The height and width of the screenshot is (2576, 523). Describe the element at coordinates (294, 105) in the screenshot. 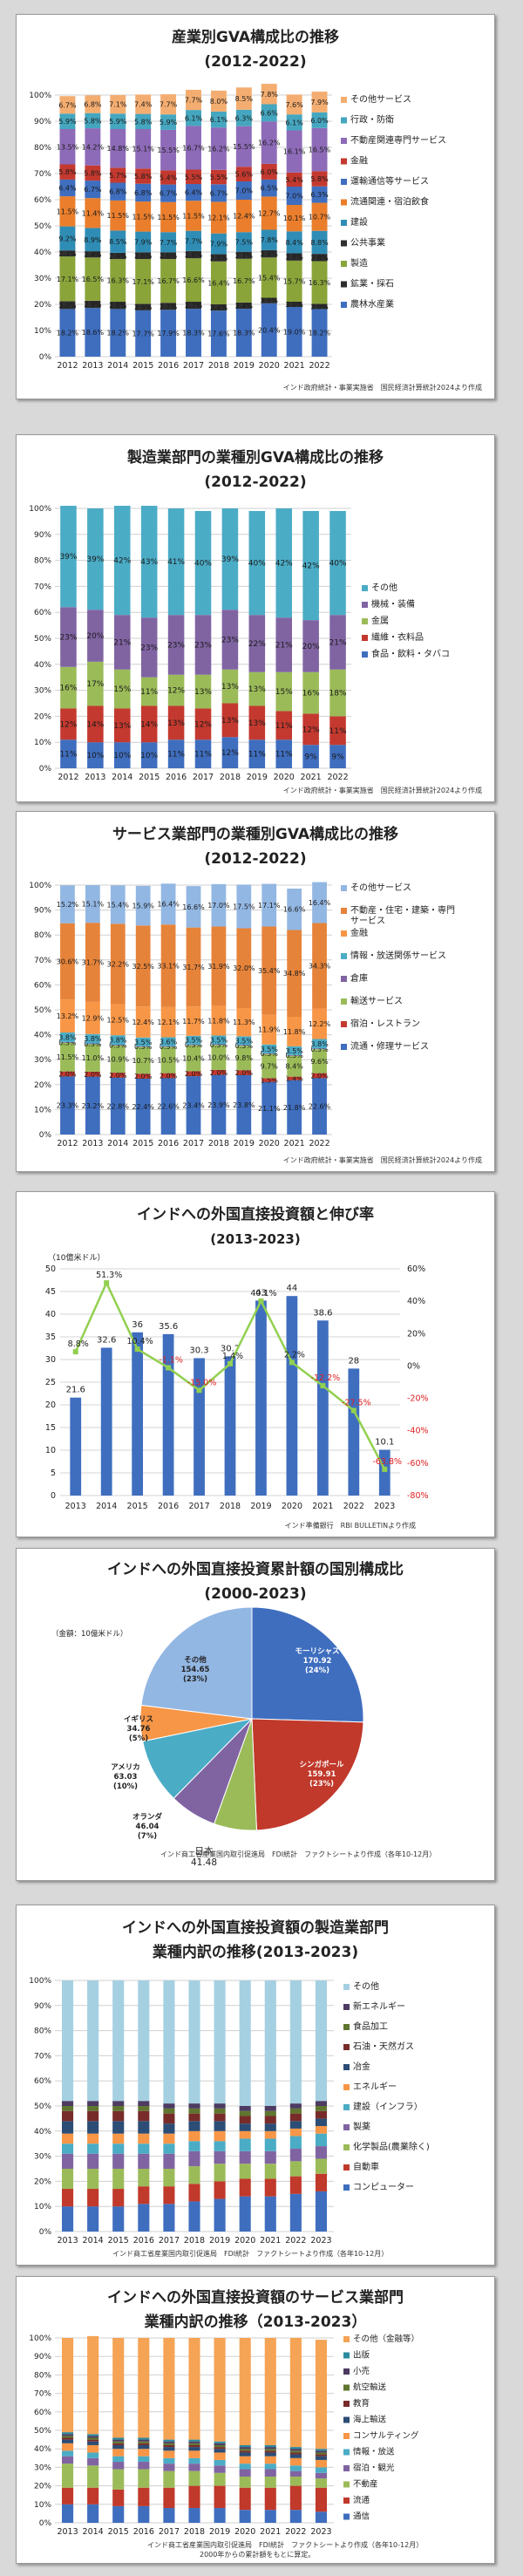

I see `data-label: 7.6%` at that location.